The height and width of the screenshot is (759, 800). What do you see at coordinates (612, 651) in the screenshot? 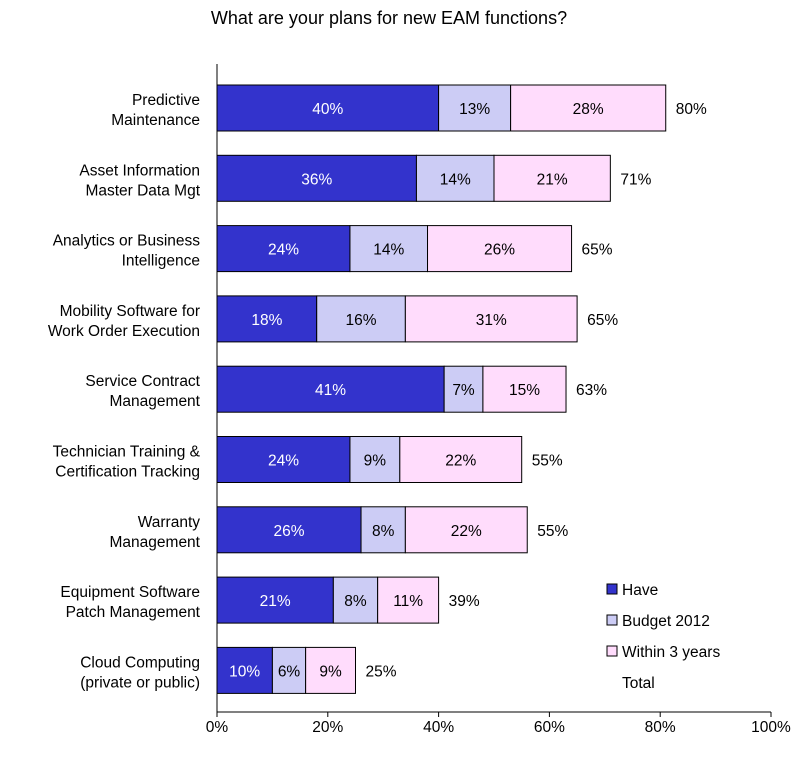
I see `legend-swatch-within-3-years` at bounding box center [612, 651].